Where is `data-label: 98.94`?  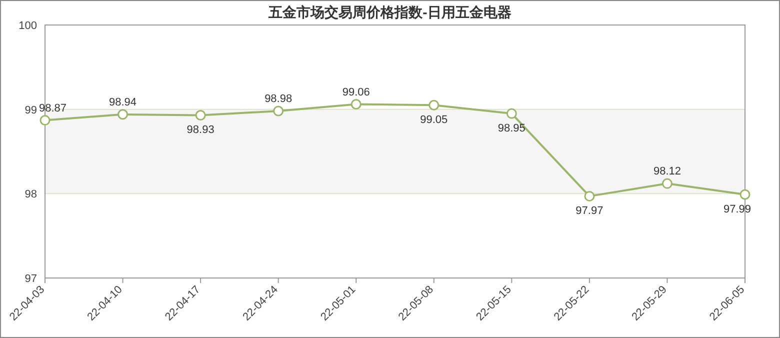
data-label: 98.94 is located at coordinates (123, 102).